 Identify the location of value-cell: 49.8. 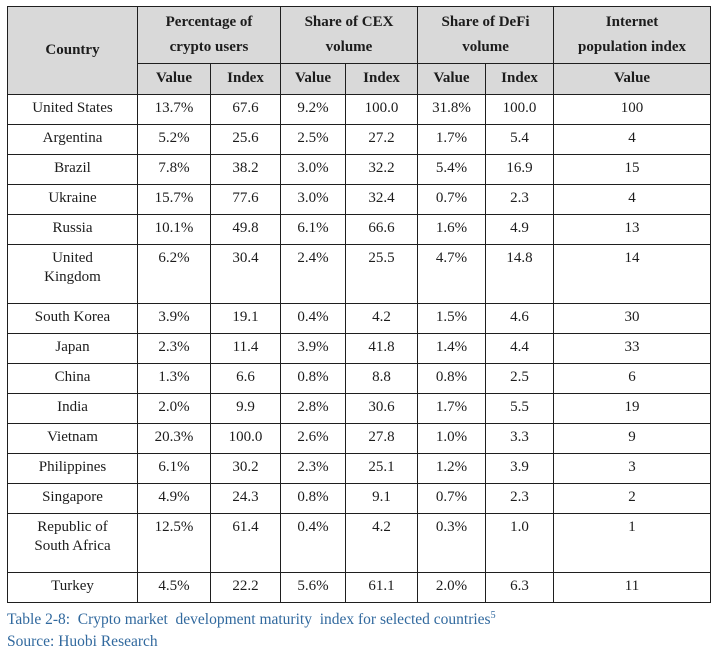
(245, 229).